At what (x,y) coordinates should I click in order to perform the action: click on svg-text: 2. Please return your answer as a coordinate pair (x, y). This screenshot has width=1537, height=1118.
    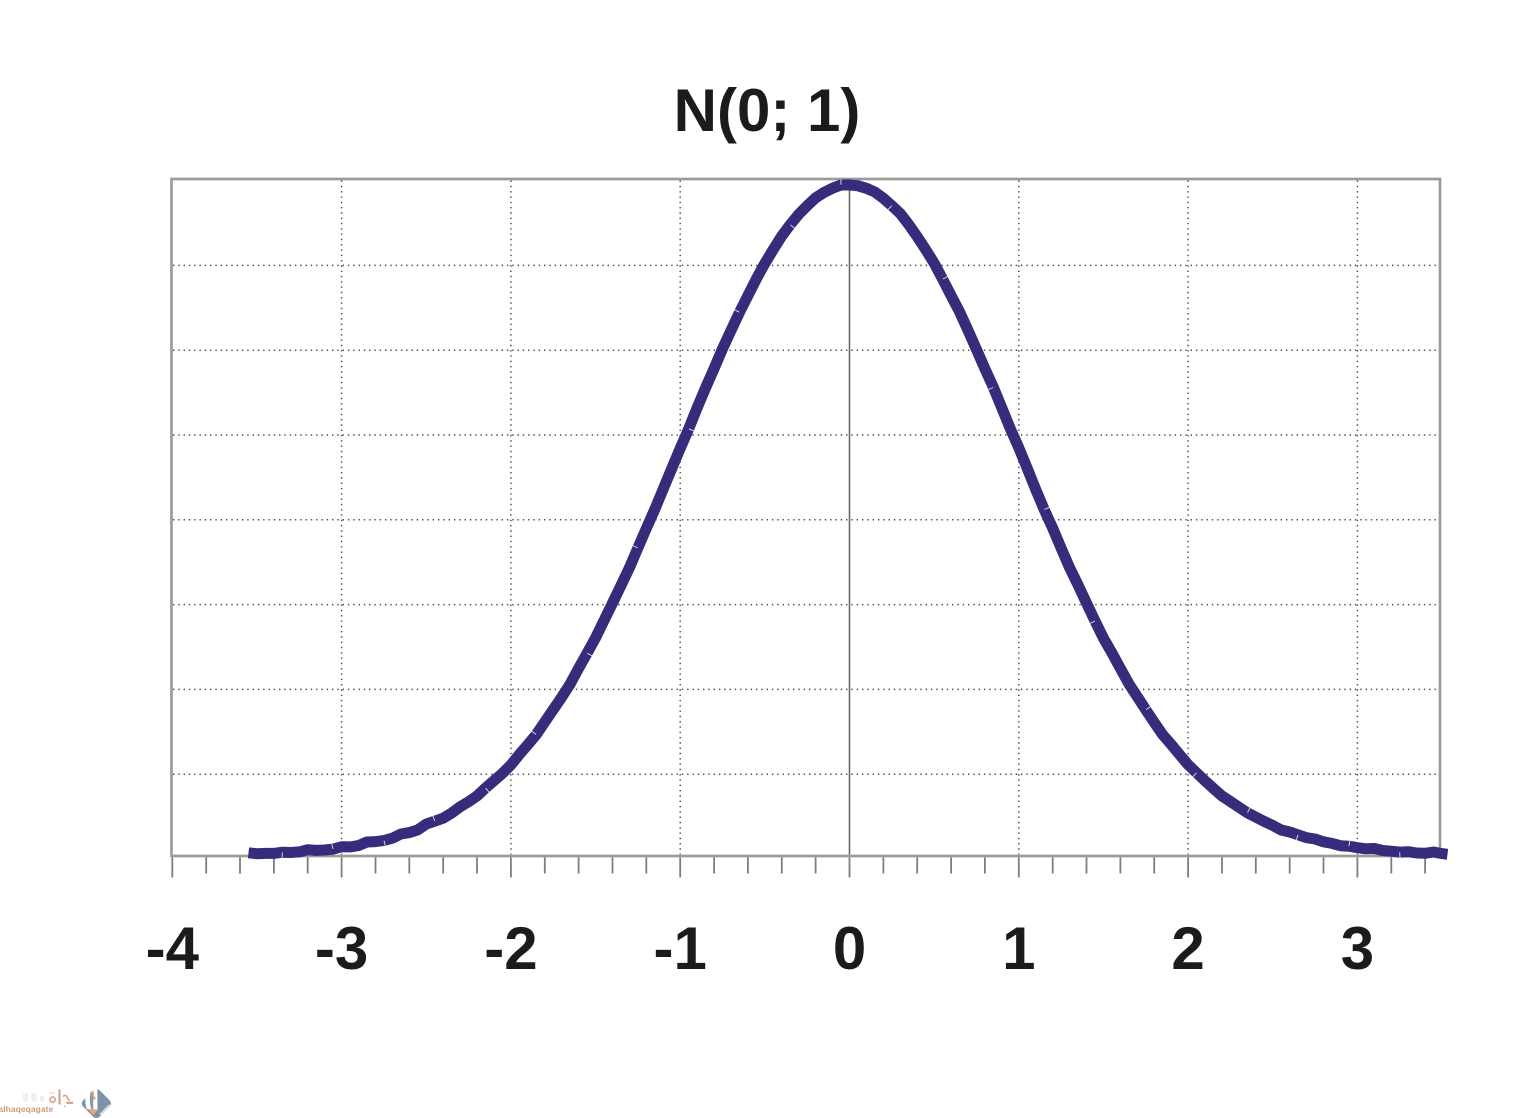
    Looking at the image, I should click on (1187, 948).